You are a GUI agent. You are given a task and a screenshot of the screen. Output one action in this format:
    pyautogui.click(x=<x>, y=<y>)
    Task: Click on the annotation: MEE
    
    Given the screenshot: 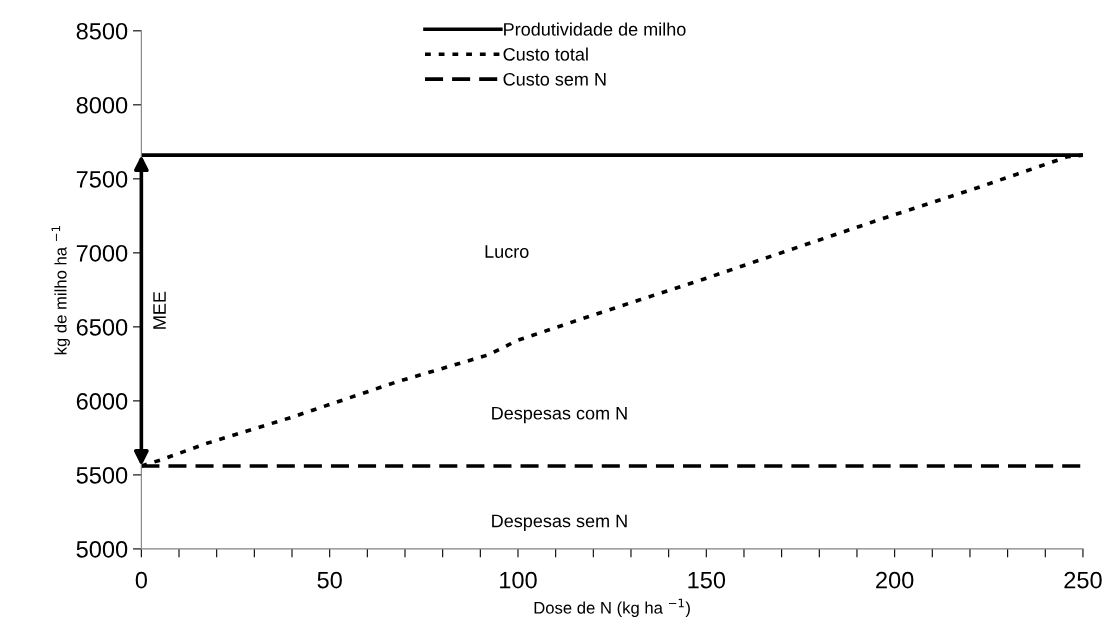 What is the action you would take?
    pyautogui.click(x=159, y=310)
    